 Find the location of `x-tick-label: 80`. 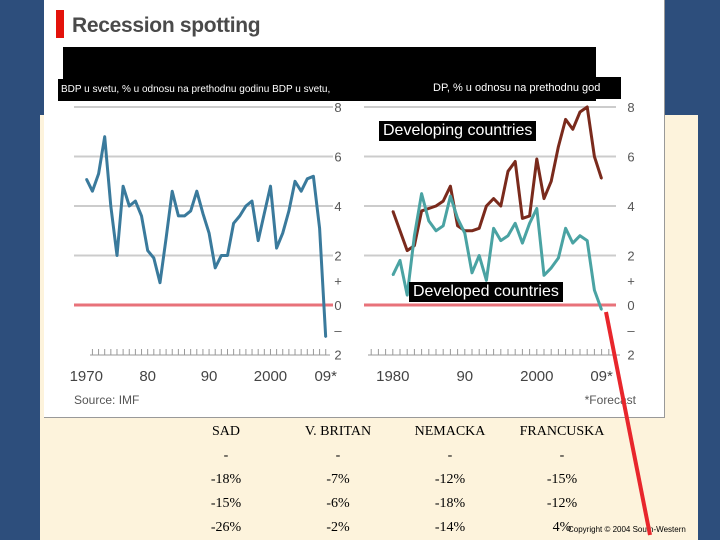

x-tick-label: 80 is located at coordinates (147, 376).